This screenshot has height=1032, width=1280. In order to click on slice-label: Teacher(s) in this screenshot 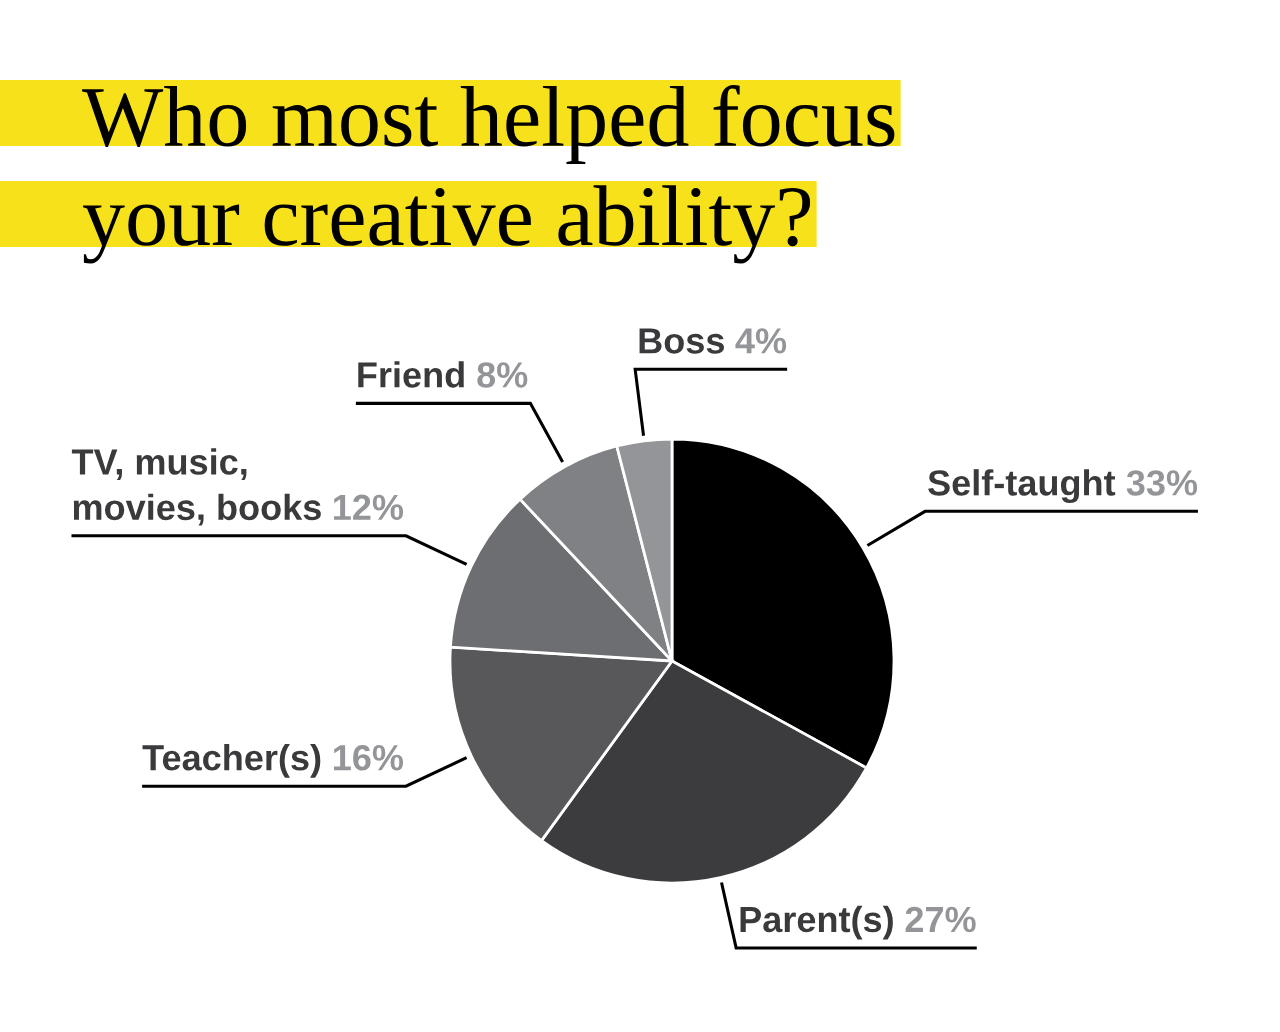, I will do `click(231, 761)`.